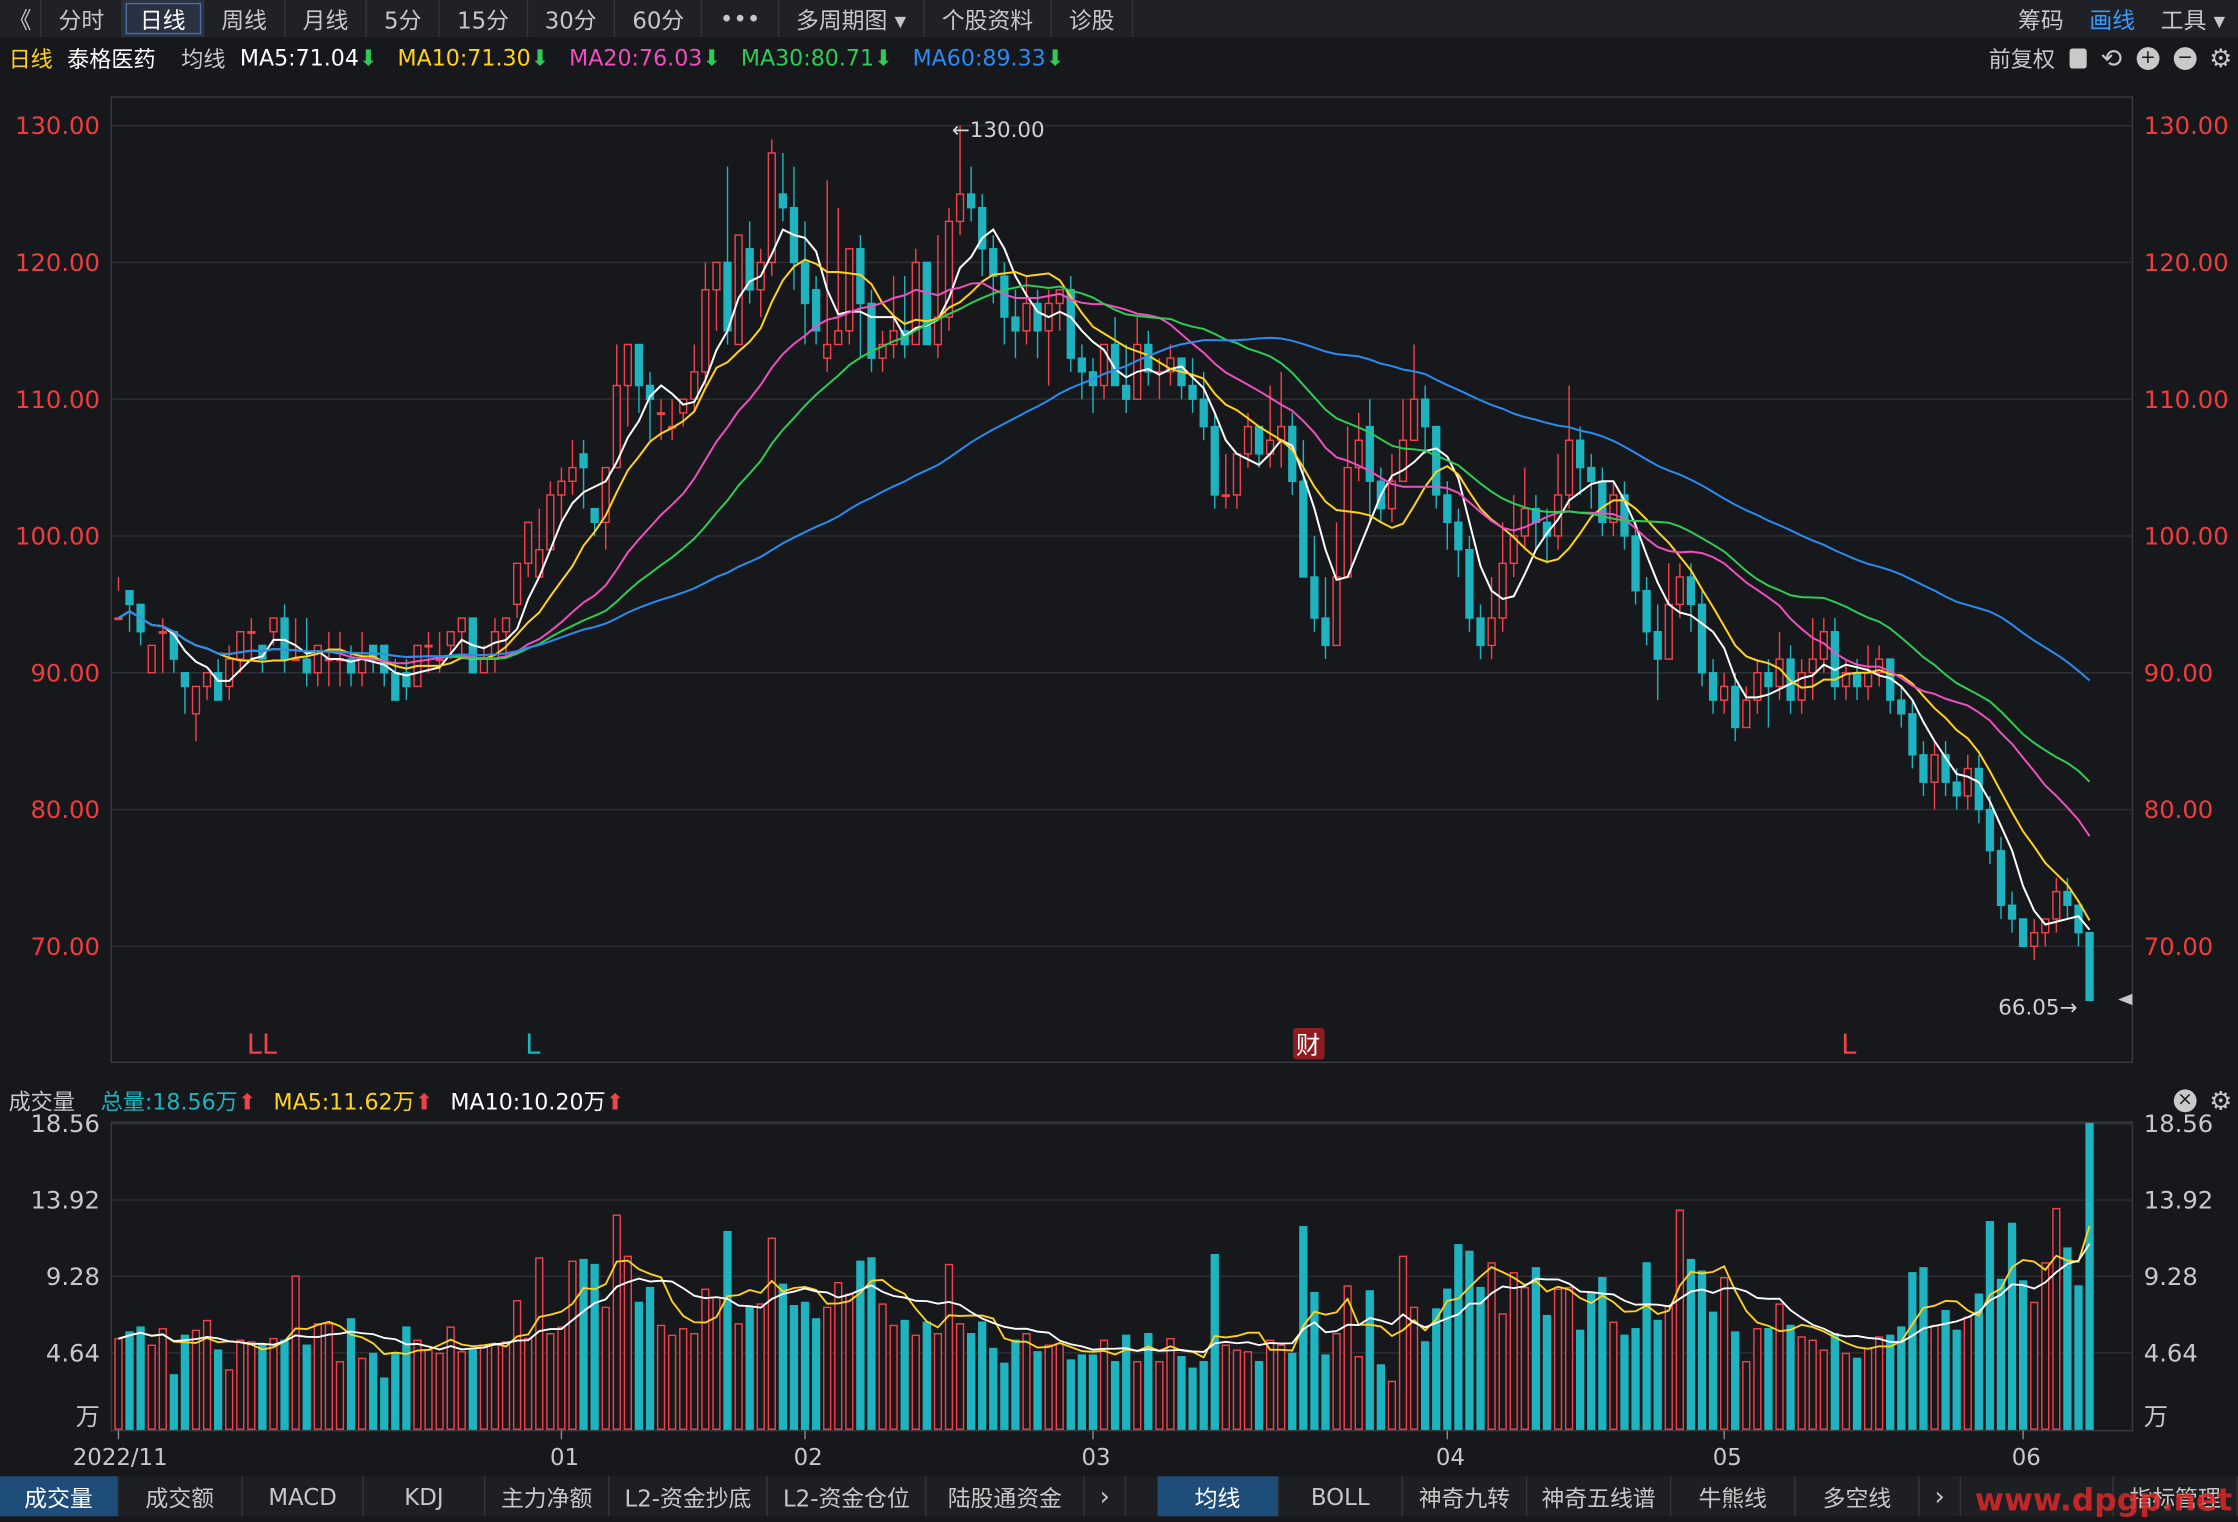  I want to click on adjust-select: 前复权, so click(2021, 60).